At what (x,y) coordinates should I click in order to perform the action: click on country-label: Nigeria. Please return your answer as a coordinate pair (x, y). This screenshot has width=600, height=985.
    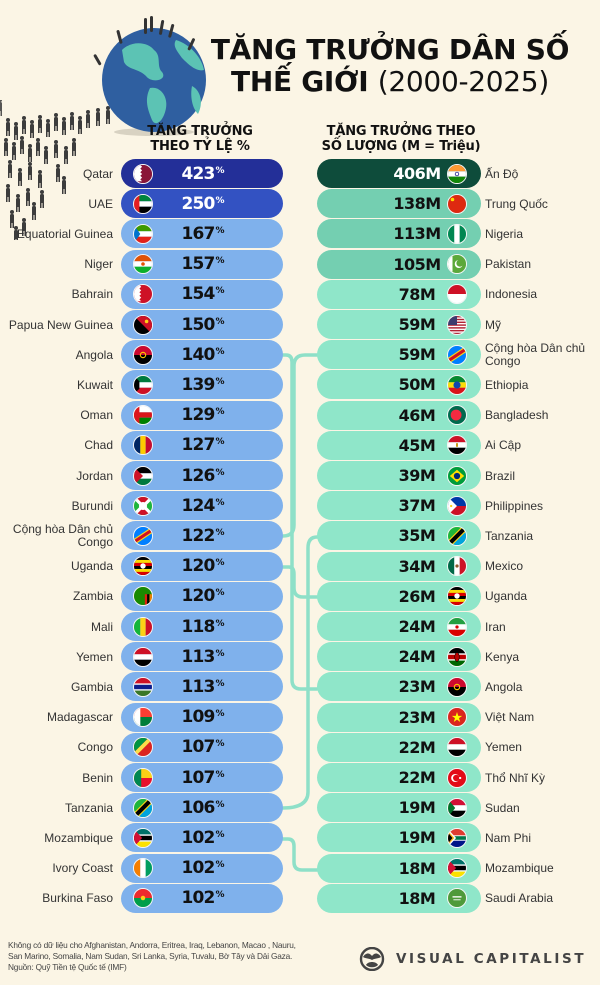
    Looking at the image, I should click on (504, 233).